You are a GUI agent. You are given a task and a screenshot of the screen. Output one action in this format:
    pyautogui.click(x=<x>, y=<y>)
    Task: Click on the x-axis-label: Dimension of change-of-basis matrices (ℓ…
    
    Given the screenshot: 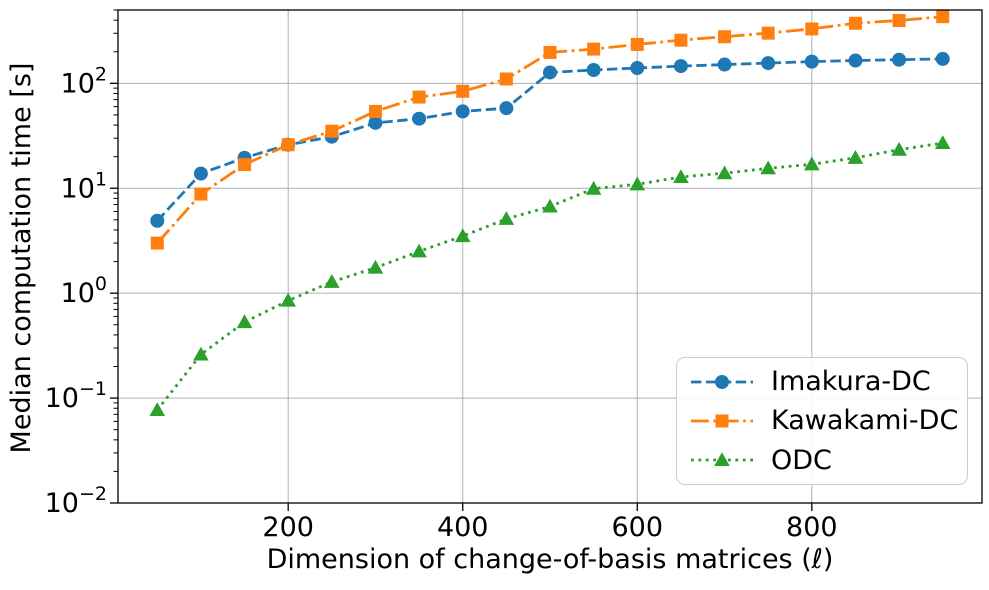 What is the action you would take?
    pyautogui.click(x=550, y=559)
    